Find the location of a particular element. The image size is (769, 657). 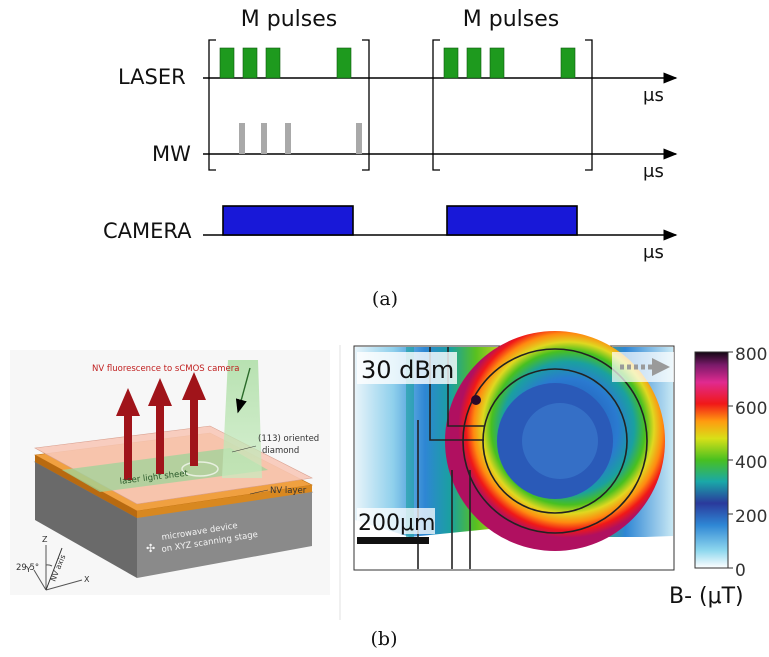

laser-beam is located at coordinates (242, 419).